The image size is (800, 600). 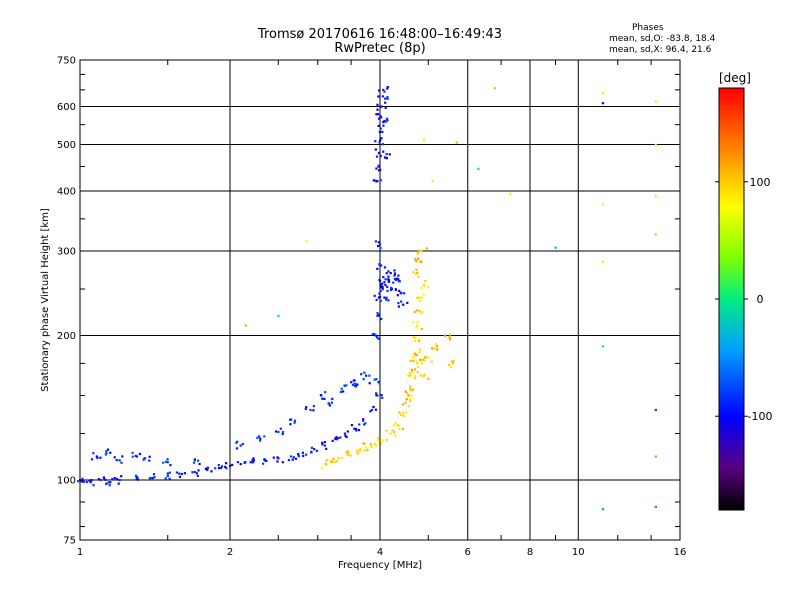 I want to click on y-tick-label: 75, so click(x=69, y=541).